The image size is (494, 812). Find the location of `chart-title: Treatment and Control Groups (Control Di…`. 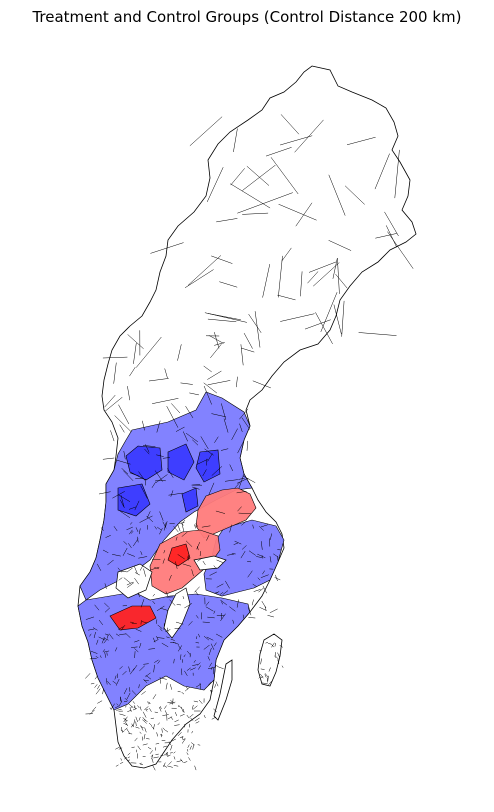

chart-title: Treatment and Control Groups (Control Di… is located at coordinates (247, 17).